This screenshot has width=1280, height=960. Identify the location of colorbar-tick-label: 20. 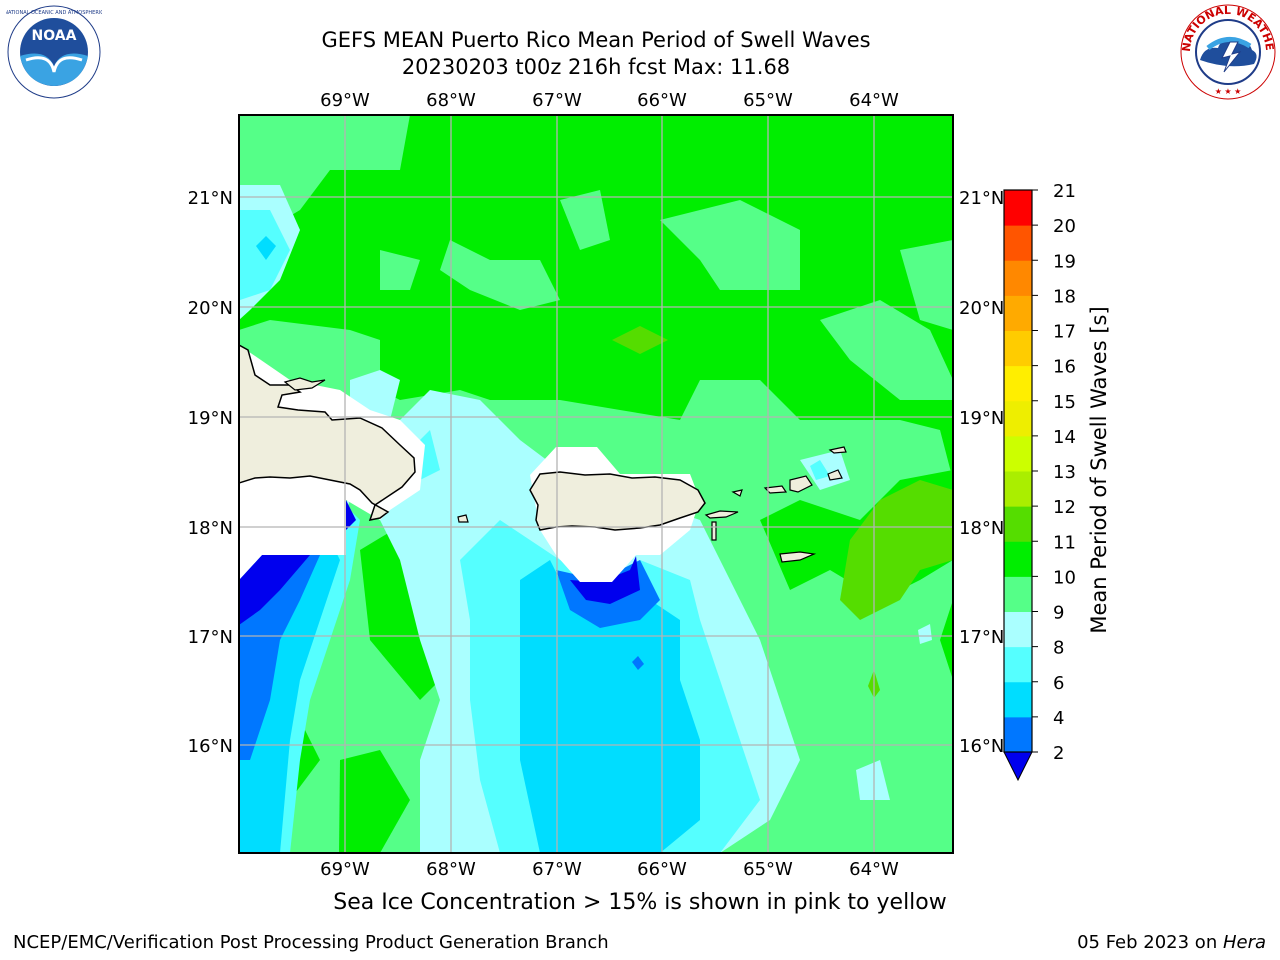
(1064, 226).